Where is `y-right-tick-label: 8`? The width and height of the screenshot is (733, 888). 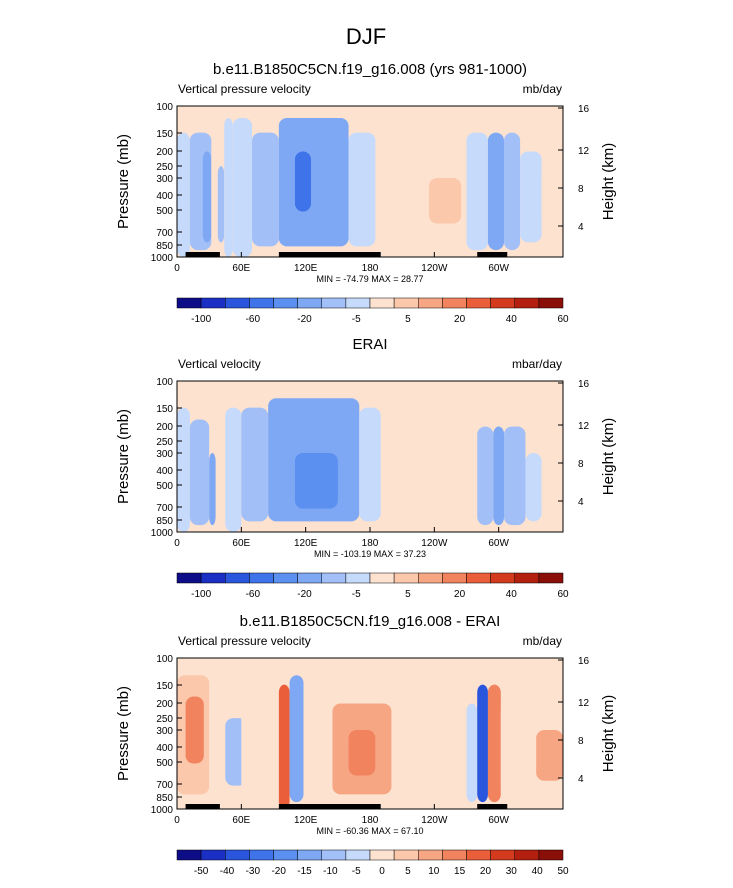
y-right-tick-label: 8 is located at coordinates (581, 189).